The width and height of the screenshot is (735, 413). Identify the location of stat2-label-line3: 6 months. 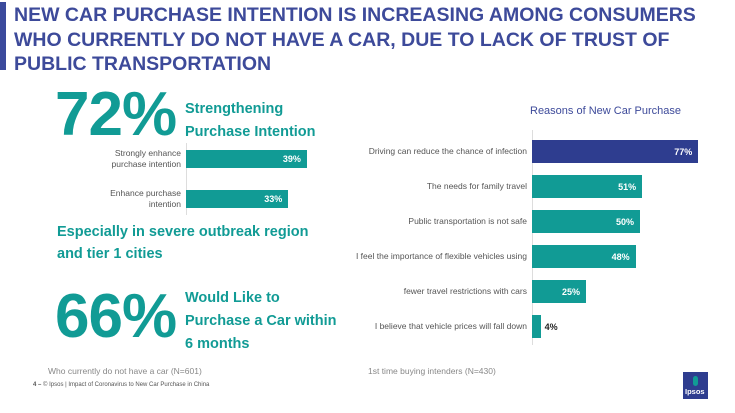
(217, 344).